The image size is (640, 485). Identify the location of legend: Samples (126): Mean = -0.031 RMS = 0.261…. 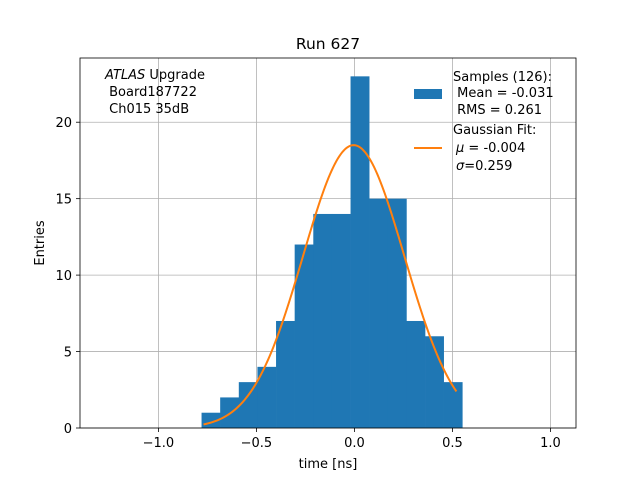
(484, 122).